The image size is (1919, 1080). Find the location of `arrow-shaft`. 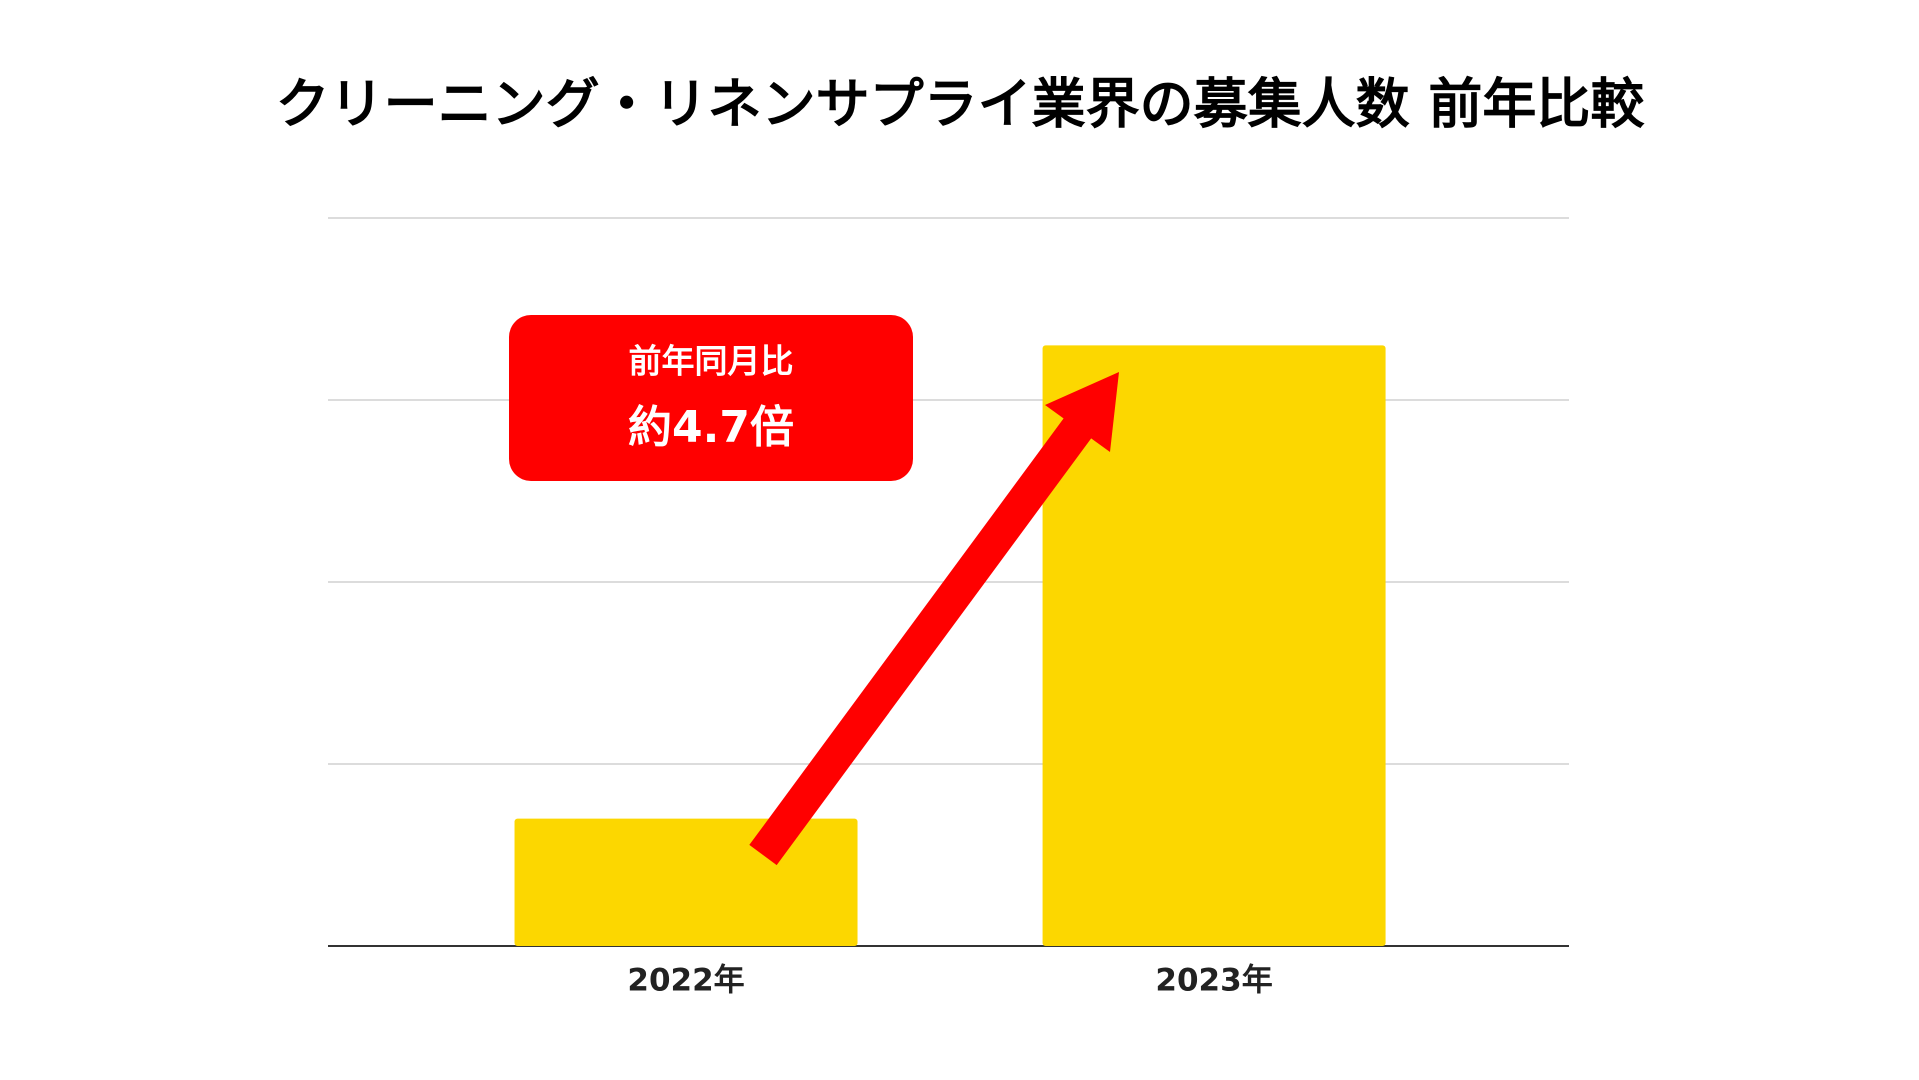

arrow-shaft is located at coordinates (925, 634).